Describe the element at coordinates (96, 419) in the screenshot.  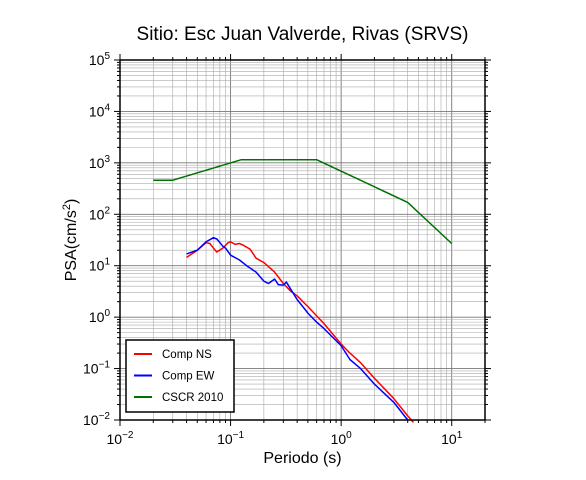
I see `y-tick-label: 10⁻²` at that location.